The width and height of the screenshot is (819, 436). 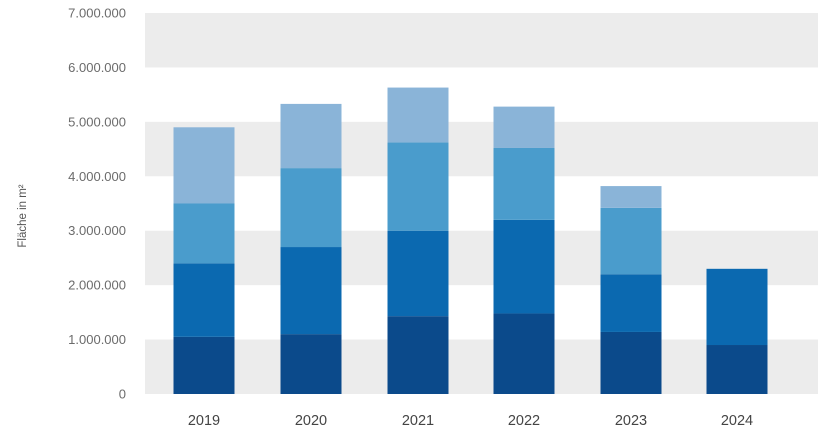 What do you see at coordinates (737, 421) in the screenshot?
I see `x-tick-label: 2024` at bounding box center [737, 421].